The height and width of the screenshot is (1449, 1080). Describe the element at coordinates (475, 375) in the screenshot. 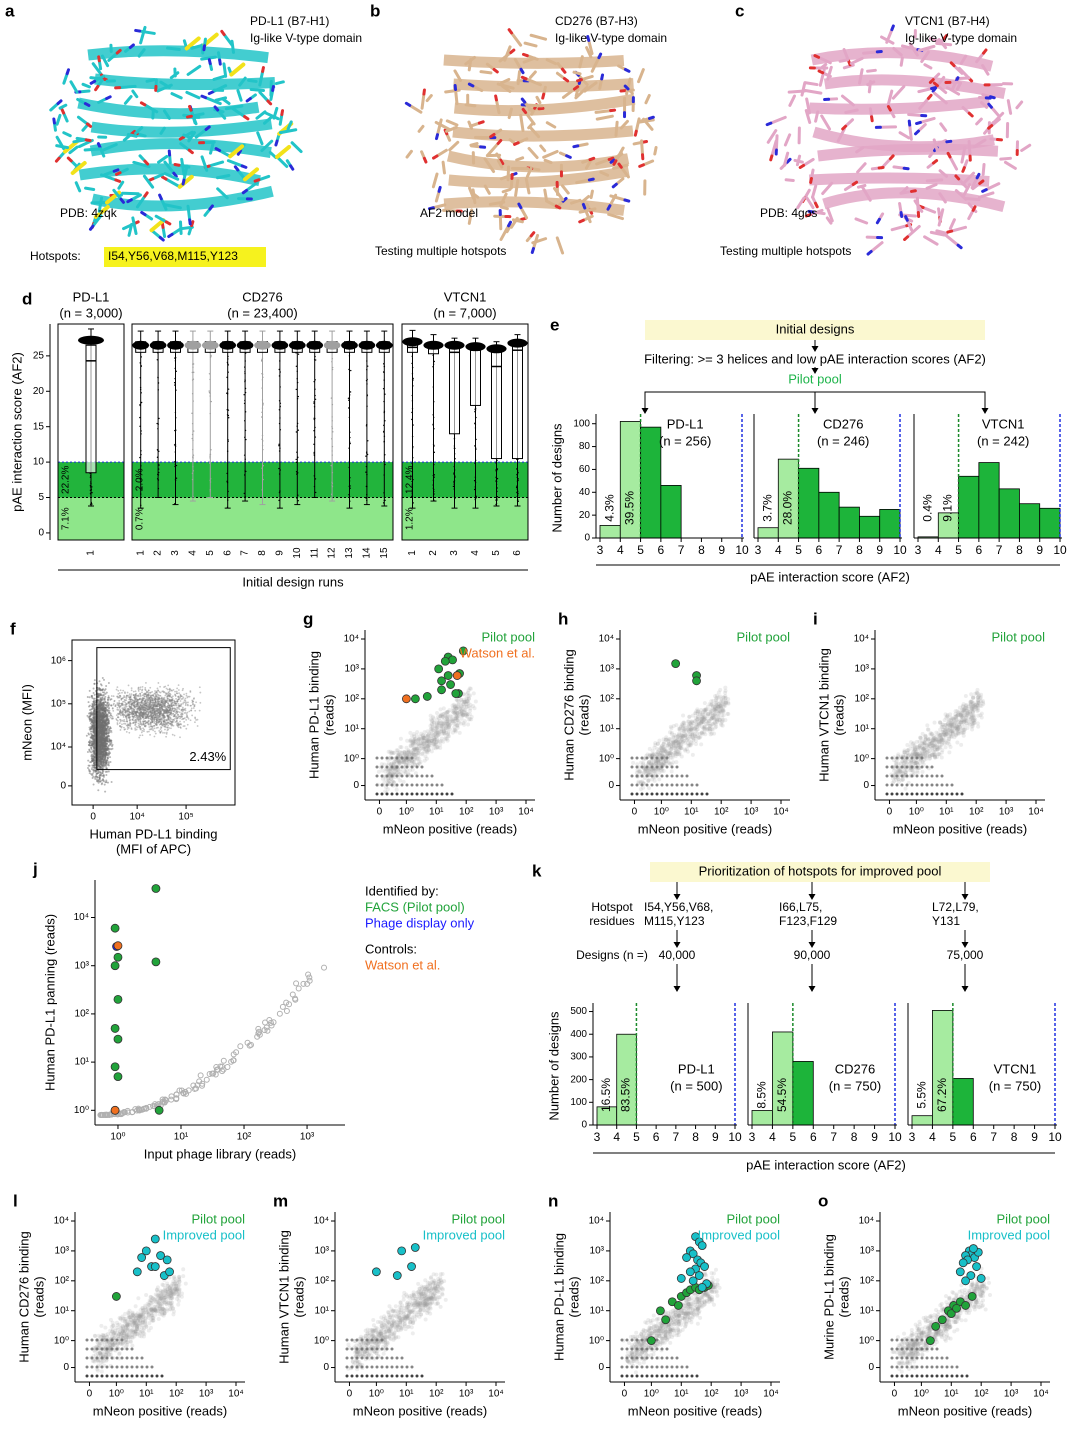

I see `box` at that location.